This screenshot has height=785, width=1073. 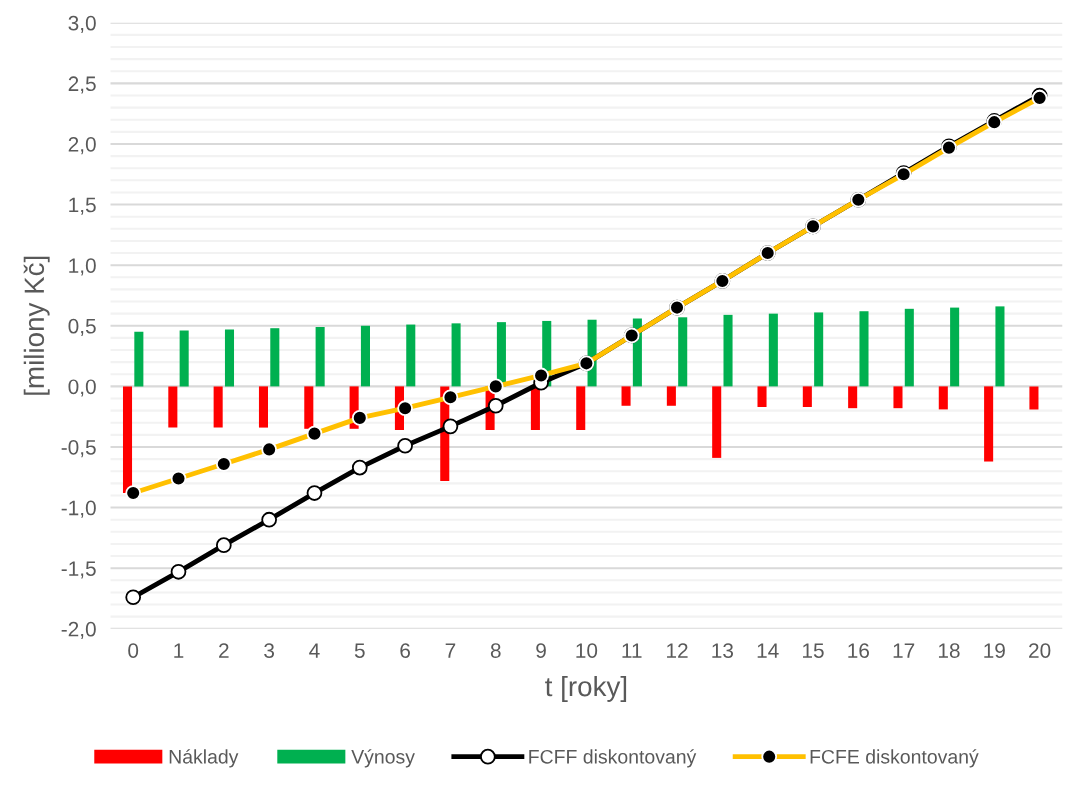 What do you see at coordinates (541, 650) in the screenshot?
I see `x-tick-label: 9` at bounding box center [541, 650].